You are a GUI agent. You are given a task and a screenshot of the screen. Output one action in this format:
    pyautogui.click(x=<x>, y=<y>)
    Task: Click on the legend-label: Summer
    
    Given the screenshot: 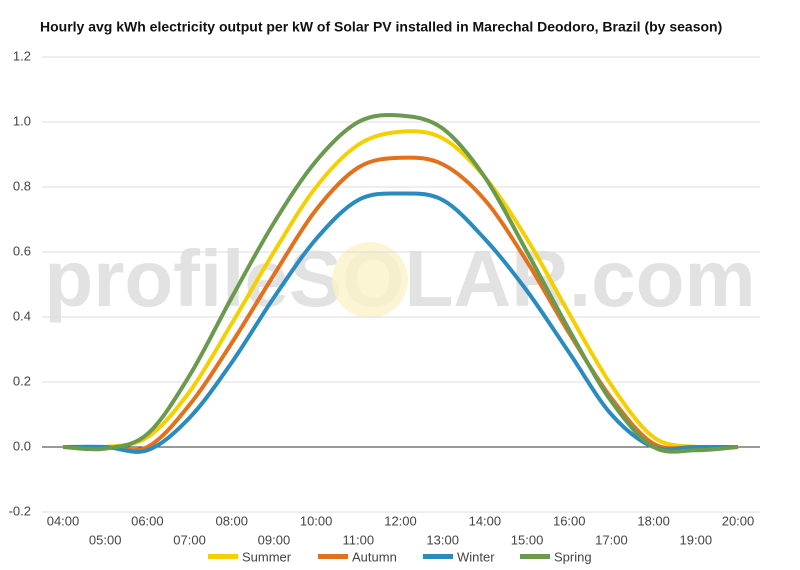 What is the action you would take?
    pyautogui.click(x=267, y=556)
    